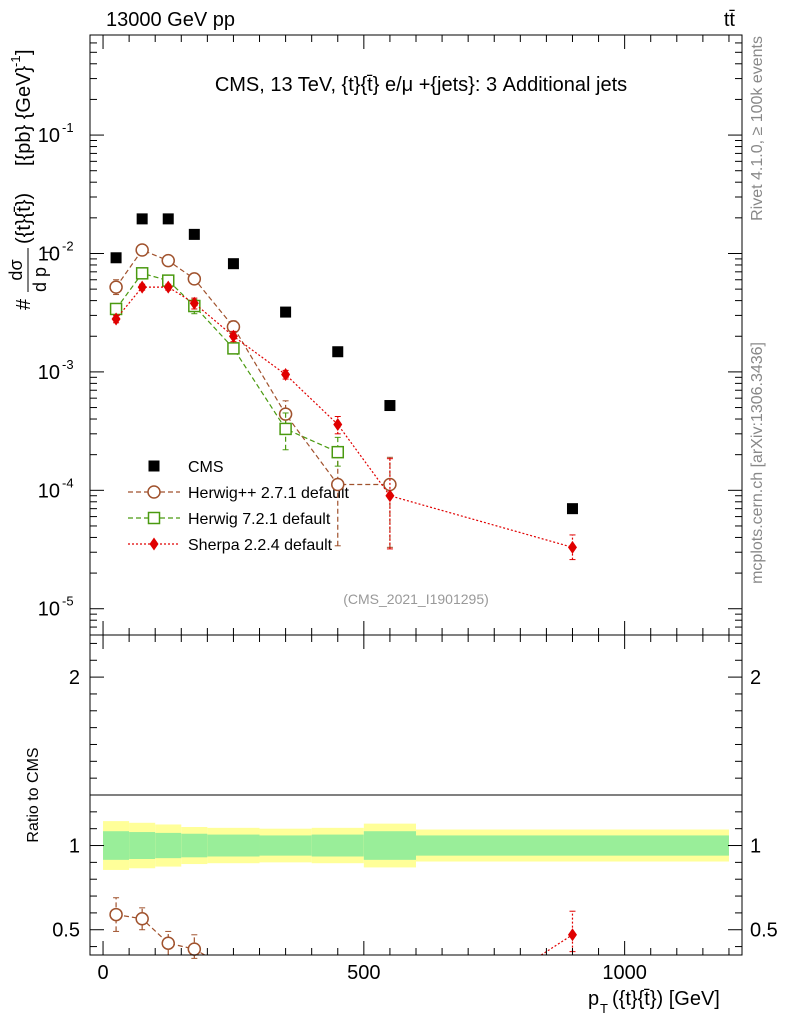 This screenshot has height=1024, width=786. What do you see at coordinates (269, 493) in the screenshot?
I see `legend-label: Herwig++ 2.7.1 default` at bounding box center [269, 493].